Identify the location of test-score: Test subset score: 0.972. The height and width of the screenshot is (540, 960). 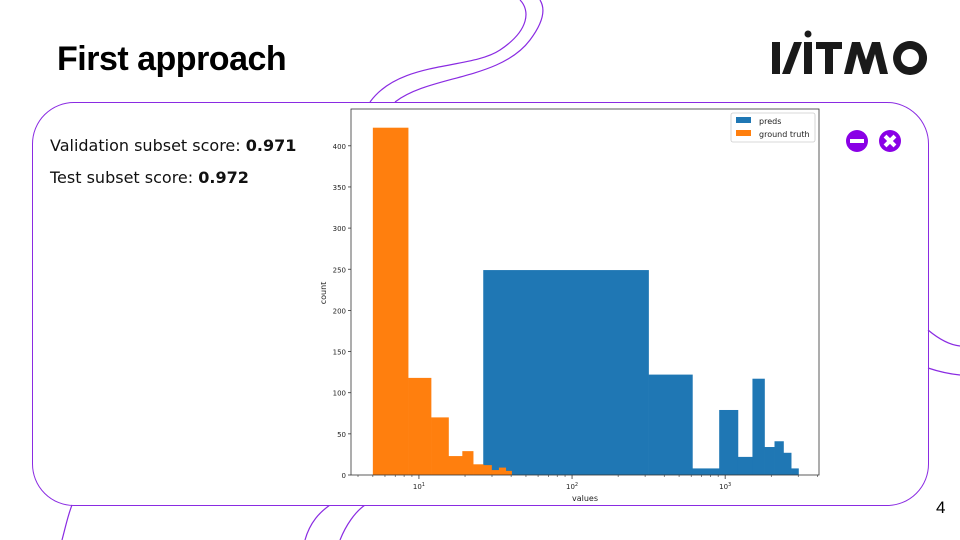
(149, 177).